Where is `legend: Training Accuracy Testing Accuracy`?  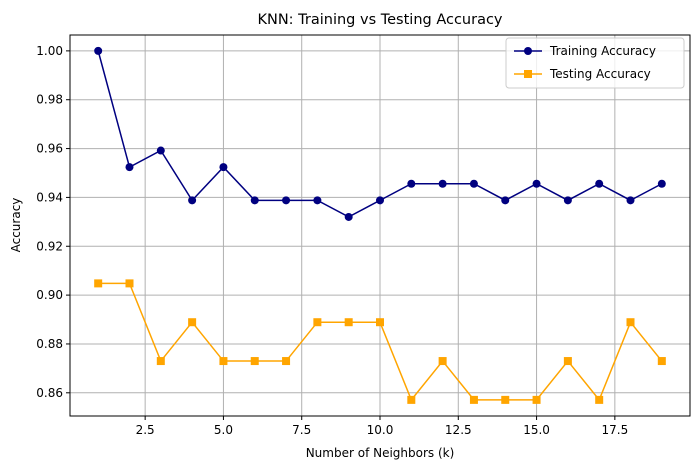 legend: Training Accuracy Testing Accuracy is located at coordinates (595, 63).